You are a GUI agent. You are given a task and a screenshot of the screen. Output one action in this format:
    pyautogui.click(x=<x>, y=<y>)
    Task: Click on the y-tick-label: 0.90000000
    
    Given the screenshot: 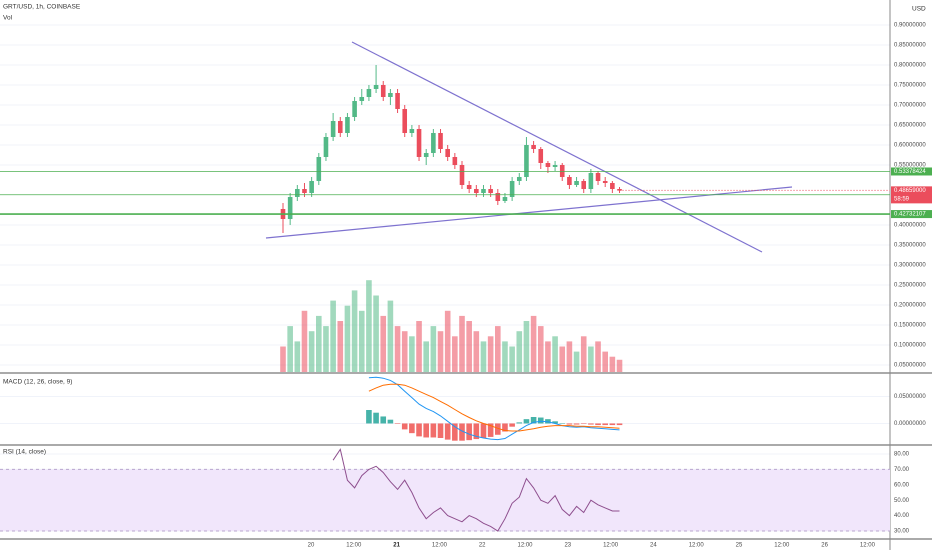 What is the action you would take?
    pyautogui.click(x=910, y=26)
    